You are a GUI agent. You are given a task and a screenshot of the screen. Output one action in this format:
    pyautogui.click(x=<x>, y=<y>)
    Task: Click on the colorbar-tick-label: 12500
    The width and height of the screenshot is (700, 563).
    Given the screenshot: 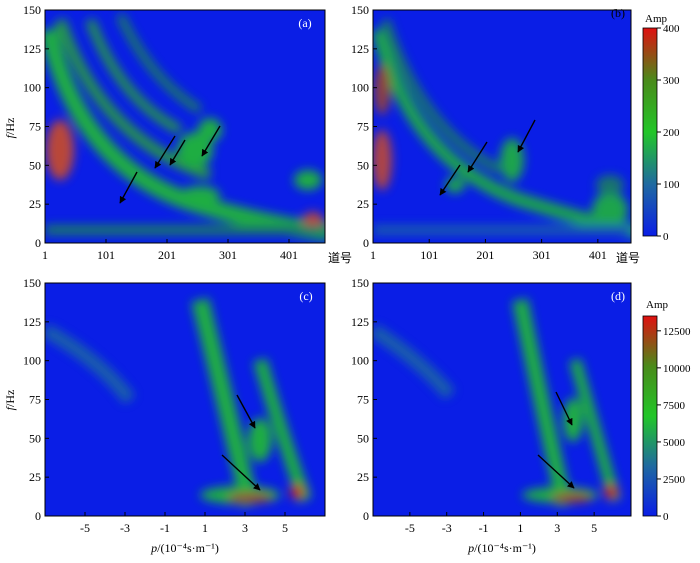 What is the action you would take?
    pyautogui.click(x=677, y=332)
    